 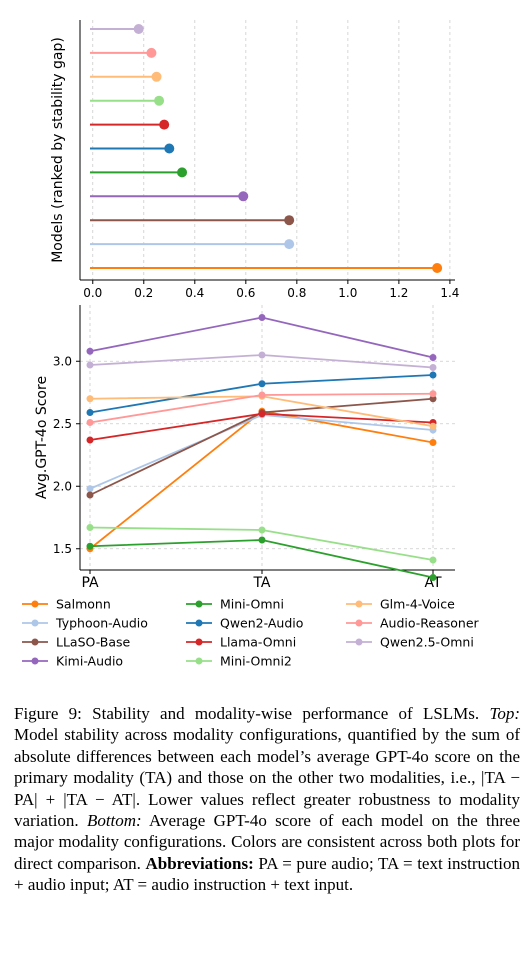 What do you see at coordinates (347, 293) in the screenshot?
I see `x-tick-label: 1.0` at bounding box center [347, 293].